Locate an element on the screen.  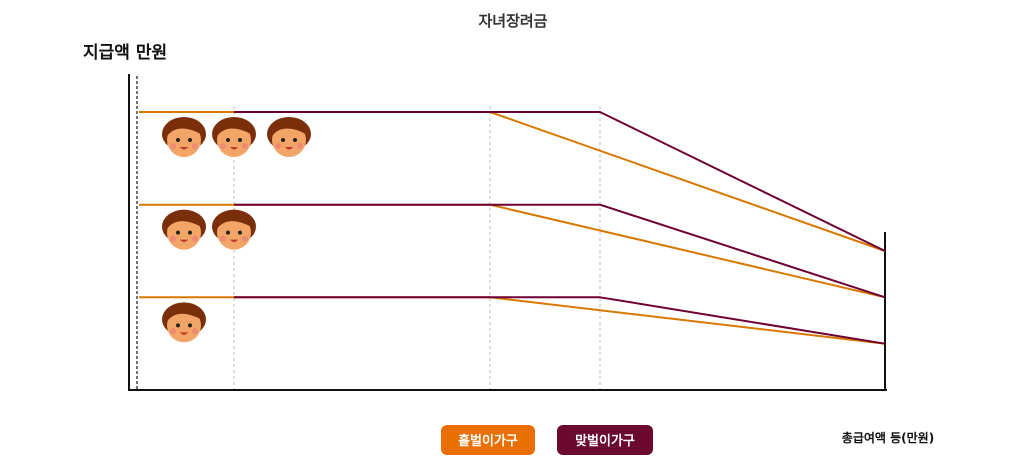
legend-label-double: 맞벌이가구 is located at coordinates (605, 441).